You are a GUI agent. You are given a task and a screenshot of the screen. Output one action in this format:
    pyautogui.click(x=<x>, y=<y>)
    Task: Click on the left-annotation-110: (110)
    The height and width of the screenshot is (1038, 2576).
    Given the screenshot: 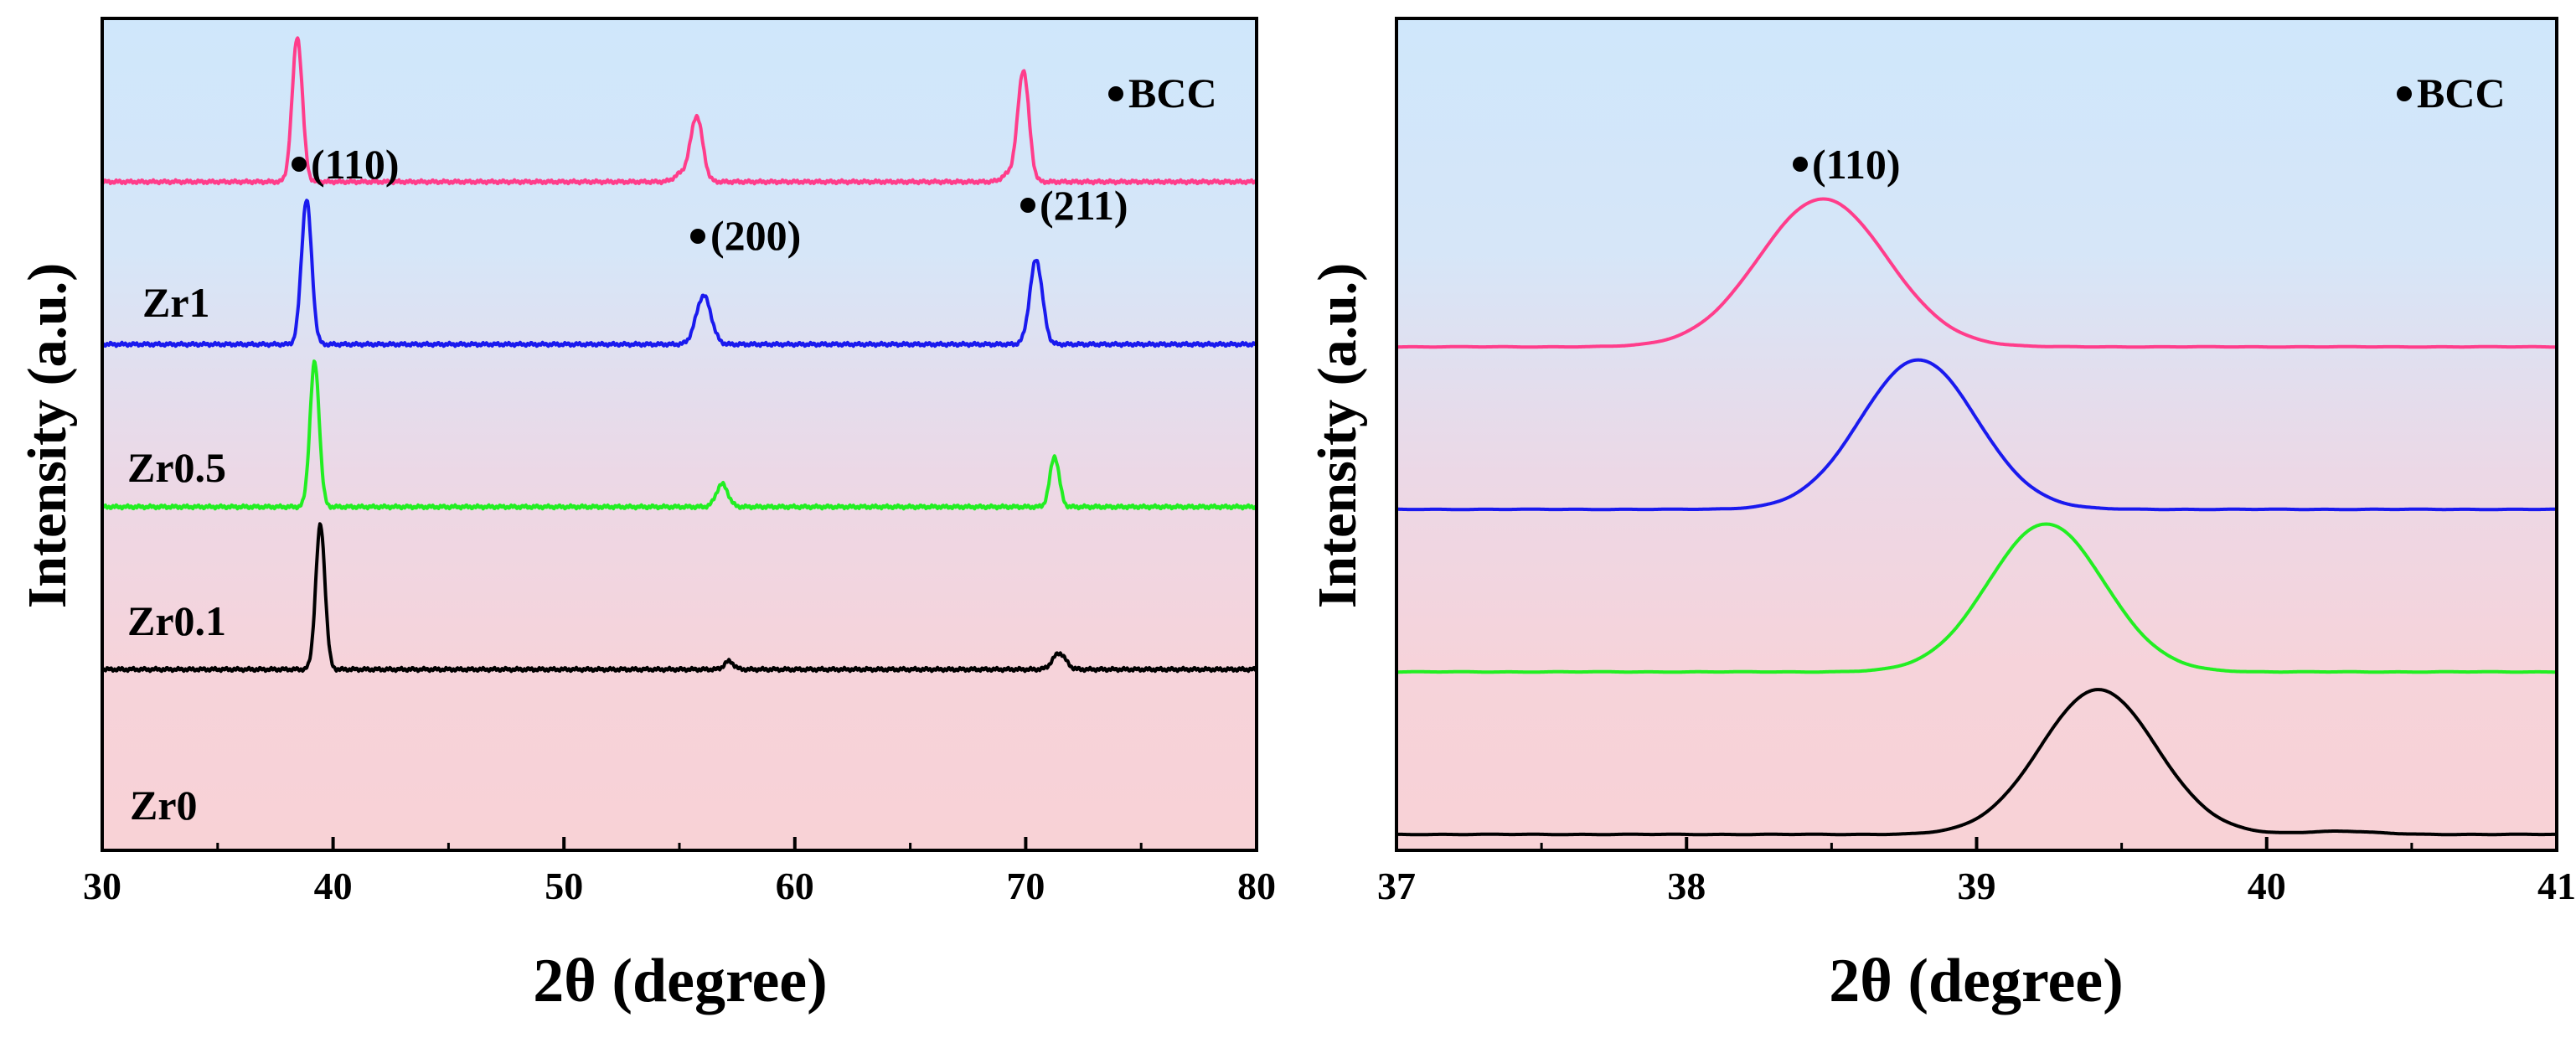 What is the action you would take?
    pyautogui.click(x=355, y=164)
    